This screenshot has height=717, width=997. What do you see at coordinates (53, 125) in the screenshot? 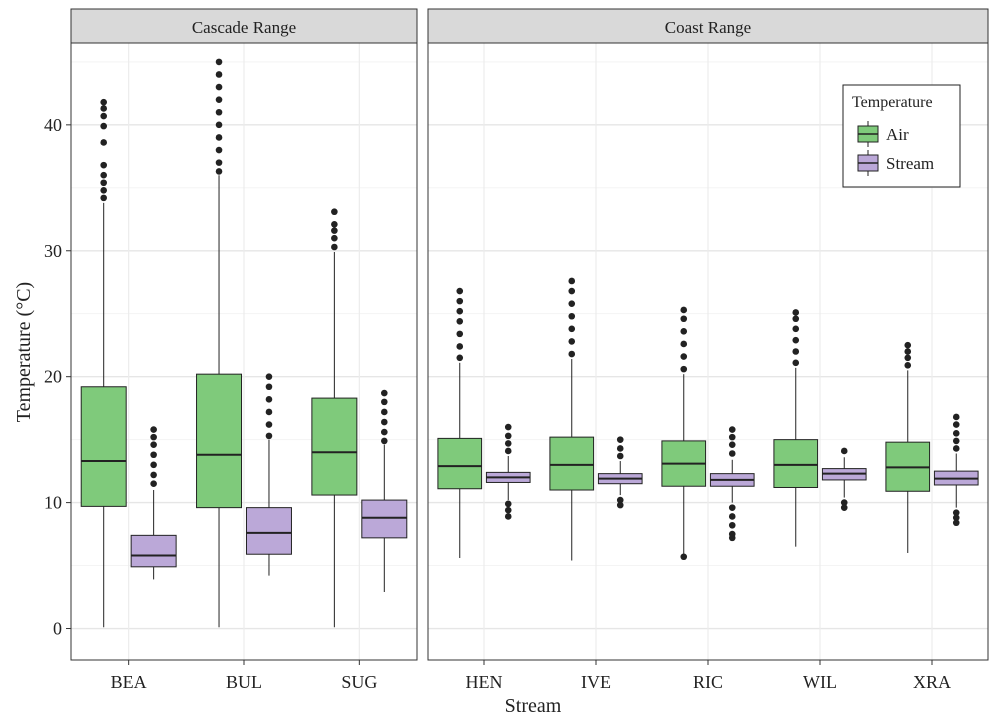
I see `y-tick-label: 40` at bounding box center [53, 125].